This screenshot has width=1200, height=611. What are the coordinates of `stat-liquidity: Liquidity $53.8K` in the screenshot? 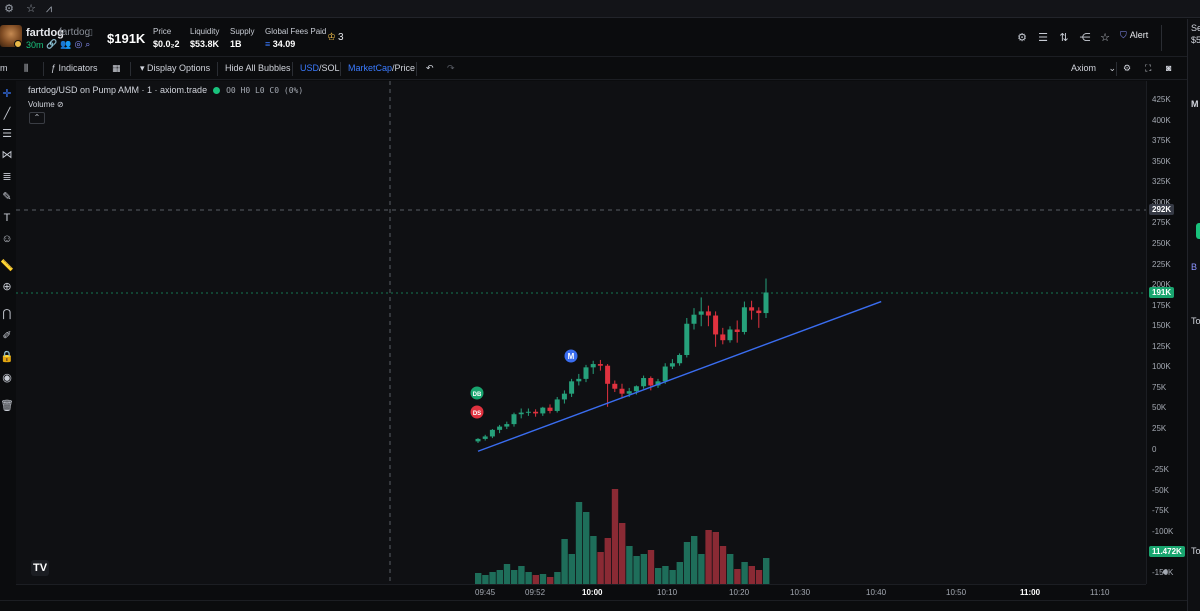 It's located at (204, 38).